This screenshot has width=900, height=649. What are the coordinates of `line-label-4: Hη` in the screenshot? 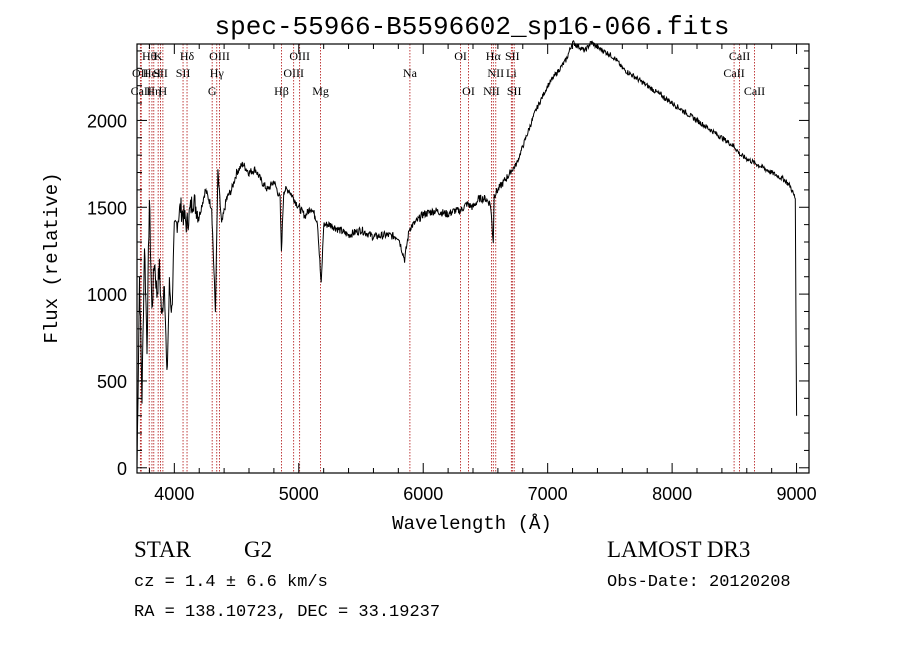 It's located at (153, 91).